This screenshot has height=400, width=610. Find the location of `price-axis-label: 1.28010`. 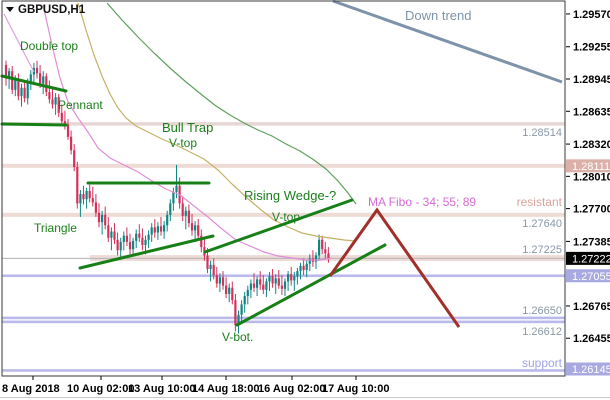

price-axis-label: 1.28010 is located at coordinates (591, 177).